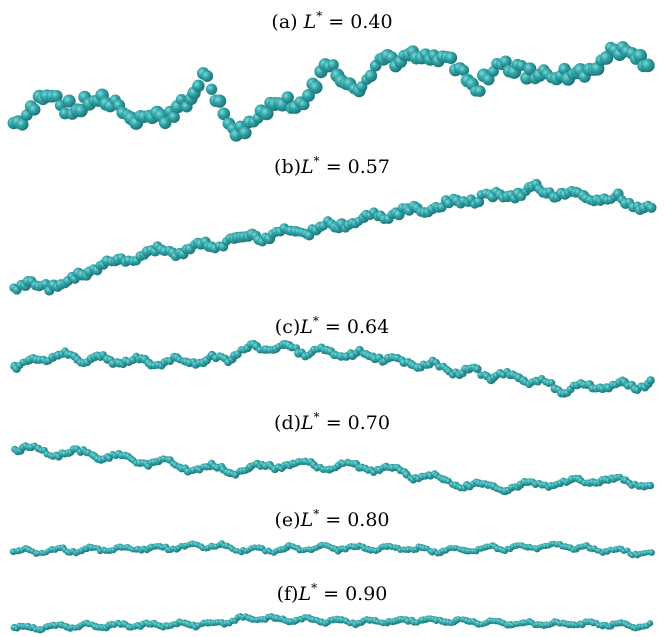  Describe the element at coordinates (331, 21) in the screenshot. I see `panel-label-a: (a) L* = 0.40` at that location.